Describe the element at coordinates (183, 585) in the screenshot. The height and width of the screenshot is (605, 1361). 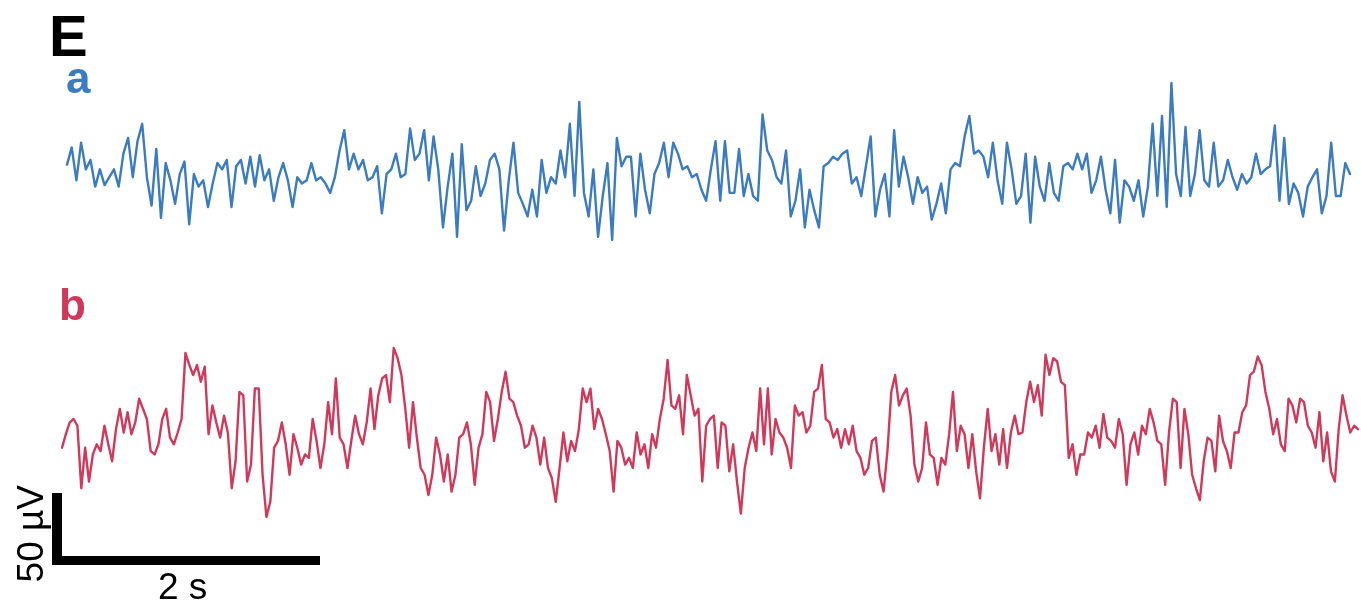
I see `text: 2 s` at that location.